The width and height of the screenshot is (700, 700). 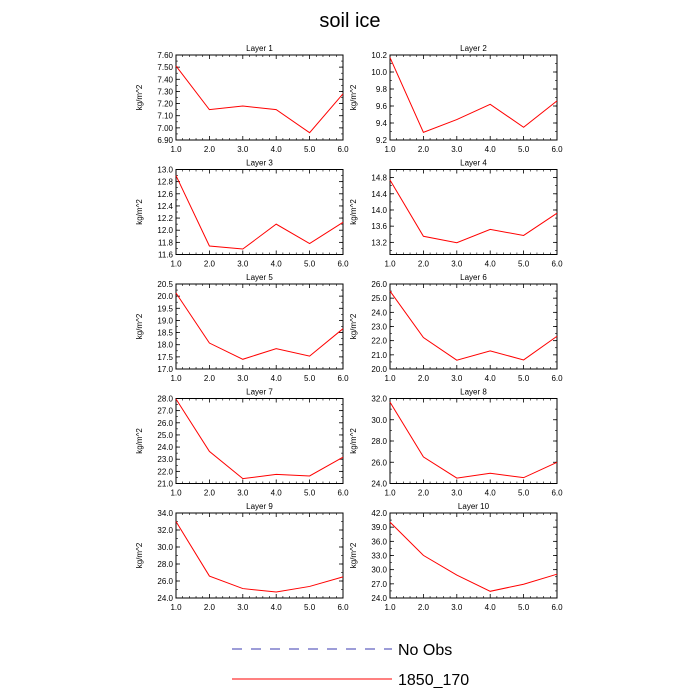 What do you see at coordinates (379, 226) in the screenshot?
I see `y-tick-label: 13.6` at bounding box center [379, 226].